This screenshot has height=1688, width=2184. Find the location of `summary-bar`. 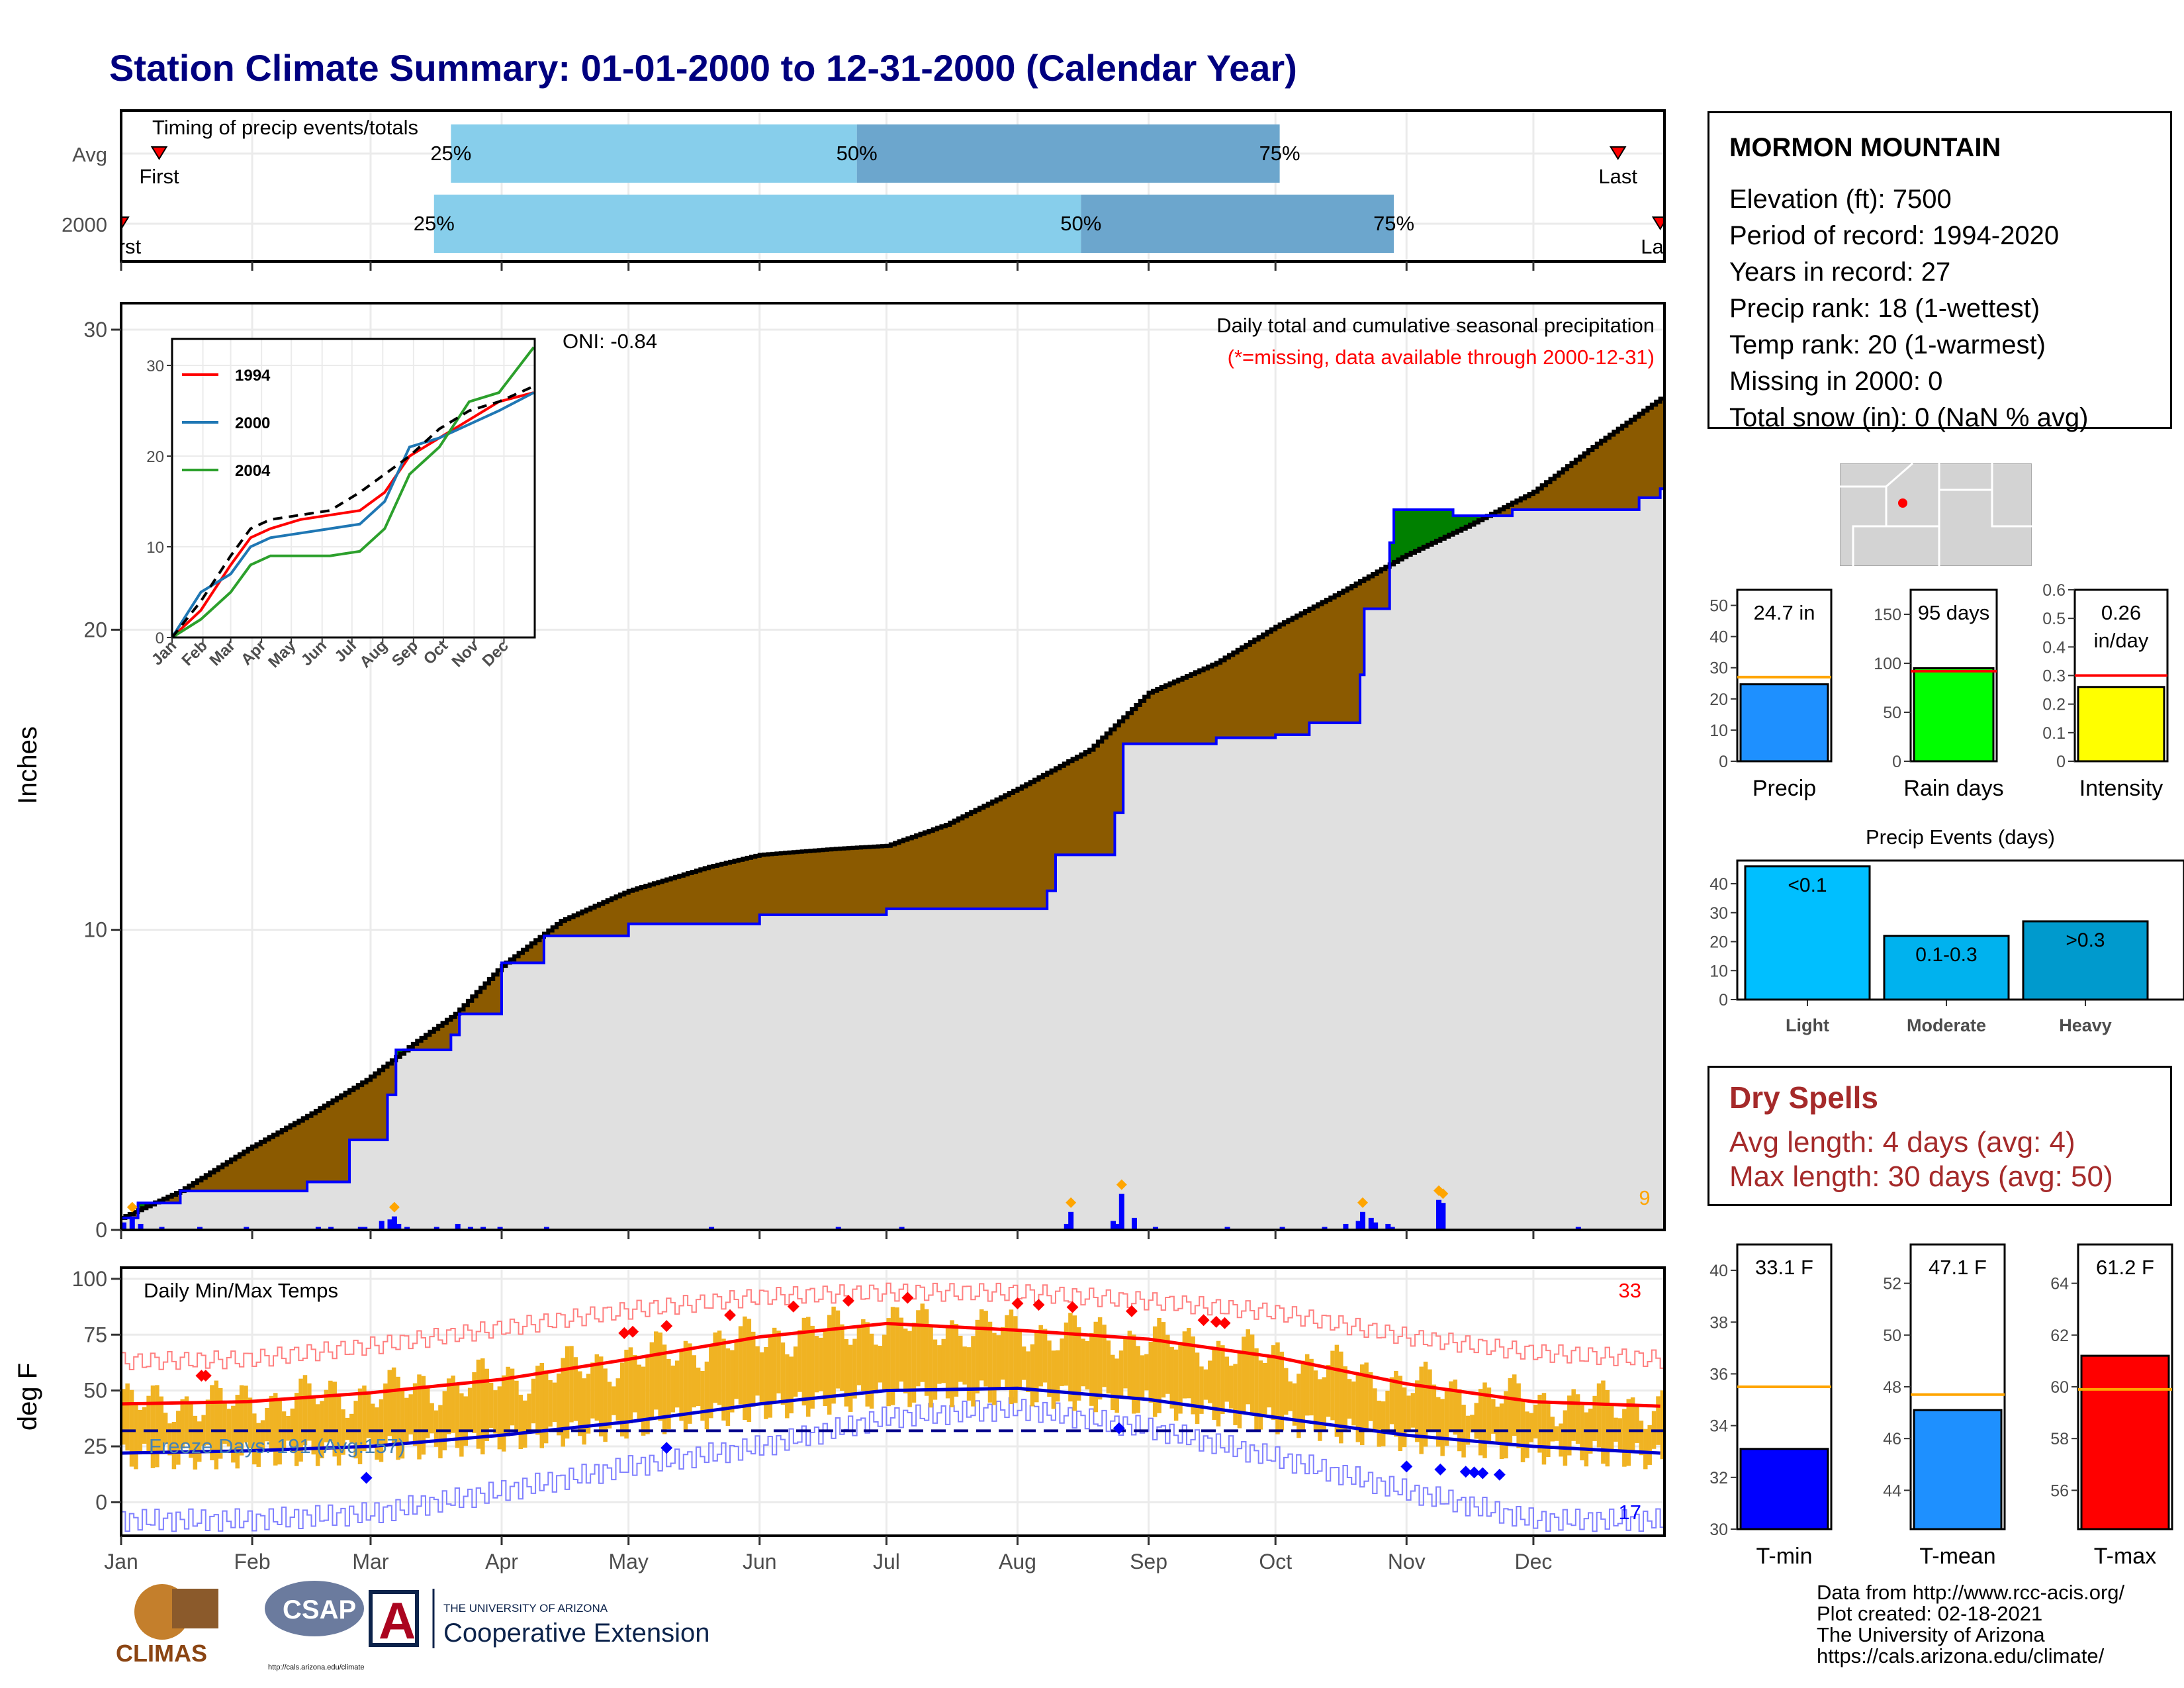

summary-bar is located at coordinates (1958, 1469).